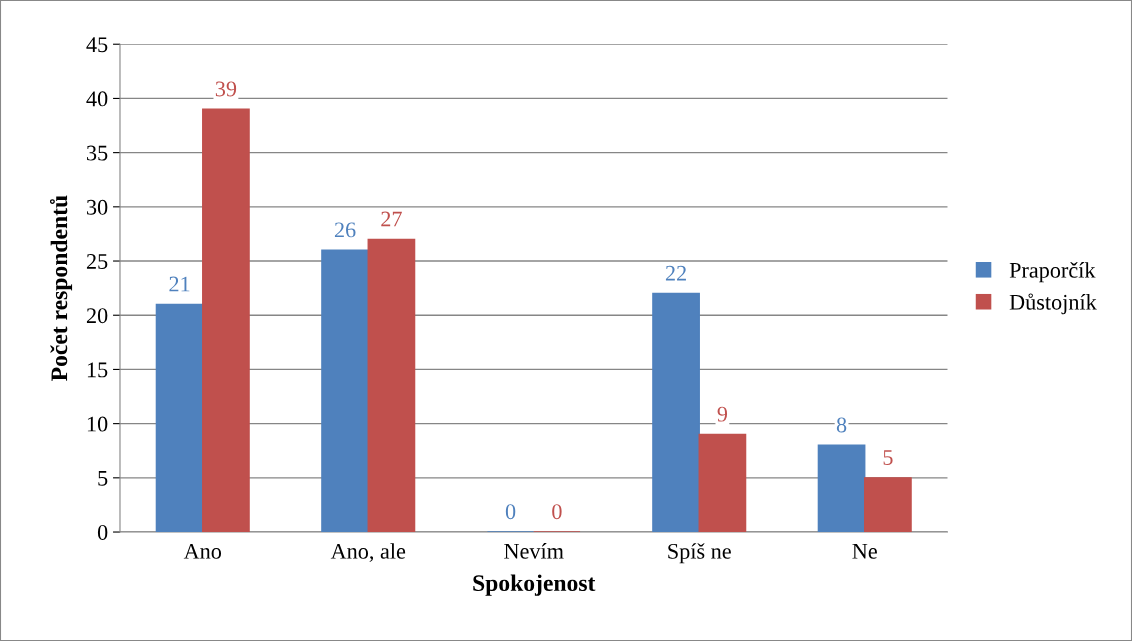 This screenshot has height=641, width=1132. What do you see at coordinates (97, 261) in the screenshot?
I see `y-tick-label: 25` at bounding box center [97, 261].